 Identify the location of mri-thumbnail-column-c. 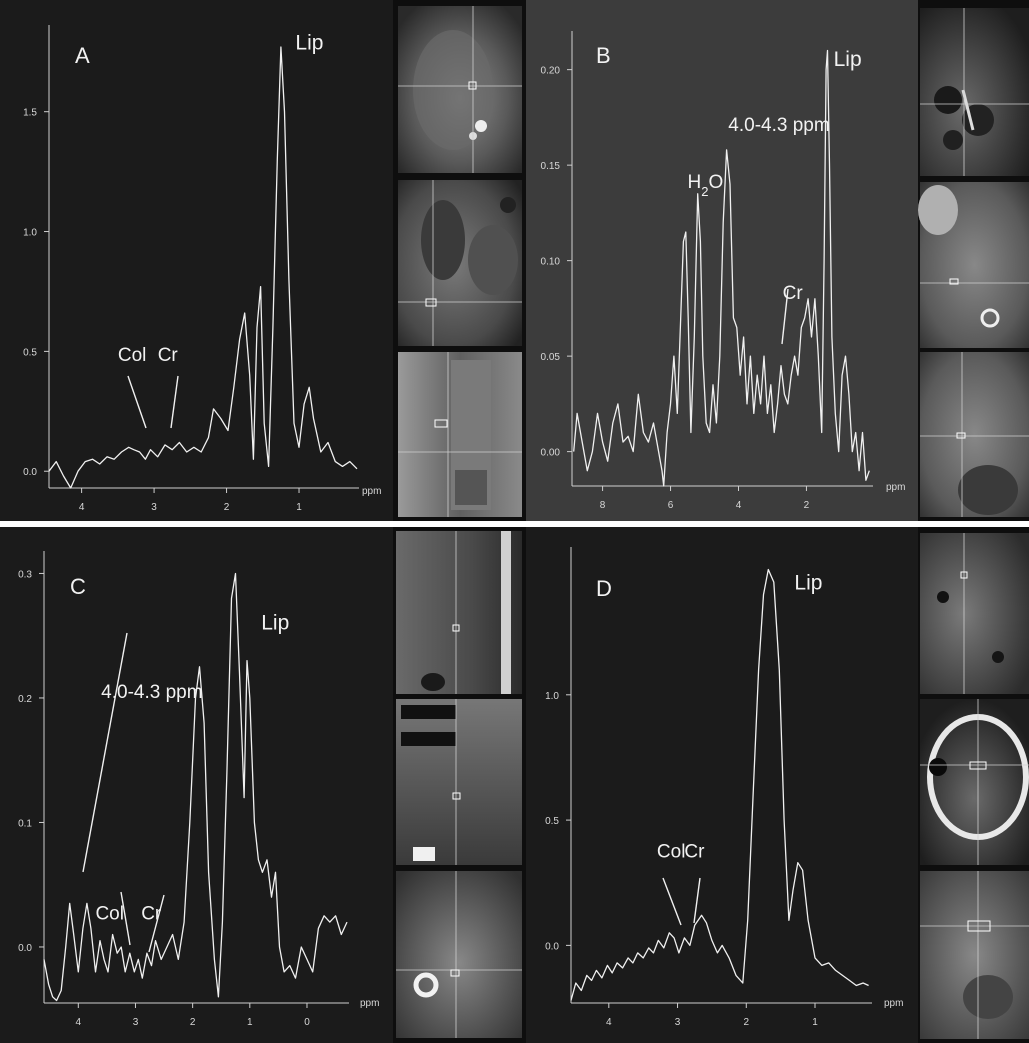
(459, 785).